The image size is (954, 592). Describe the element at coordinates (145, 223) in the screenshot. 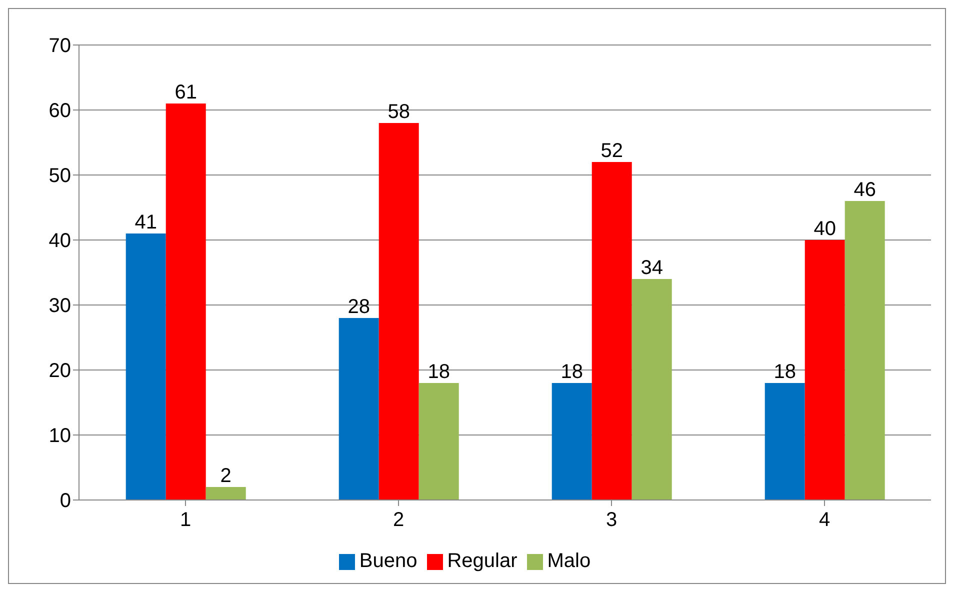

I see `data-label: 41` at that location.